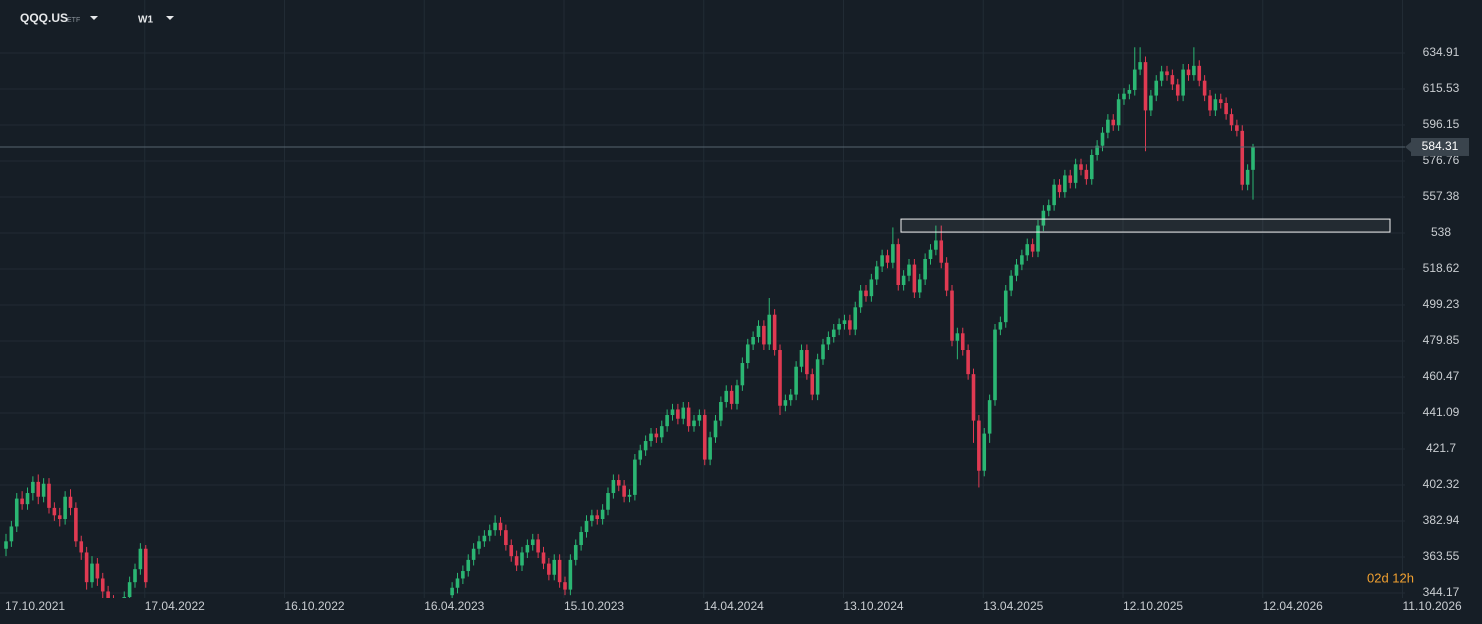 The height and width of the screenshot is (624, 1482). I want to click on x-tick-label: 11.10.2026, so click(1432, 606).